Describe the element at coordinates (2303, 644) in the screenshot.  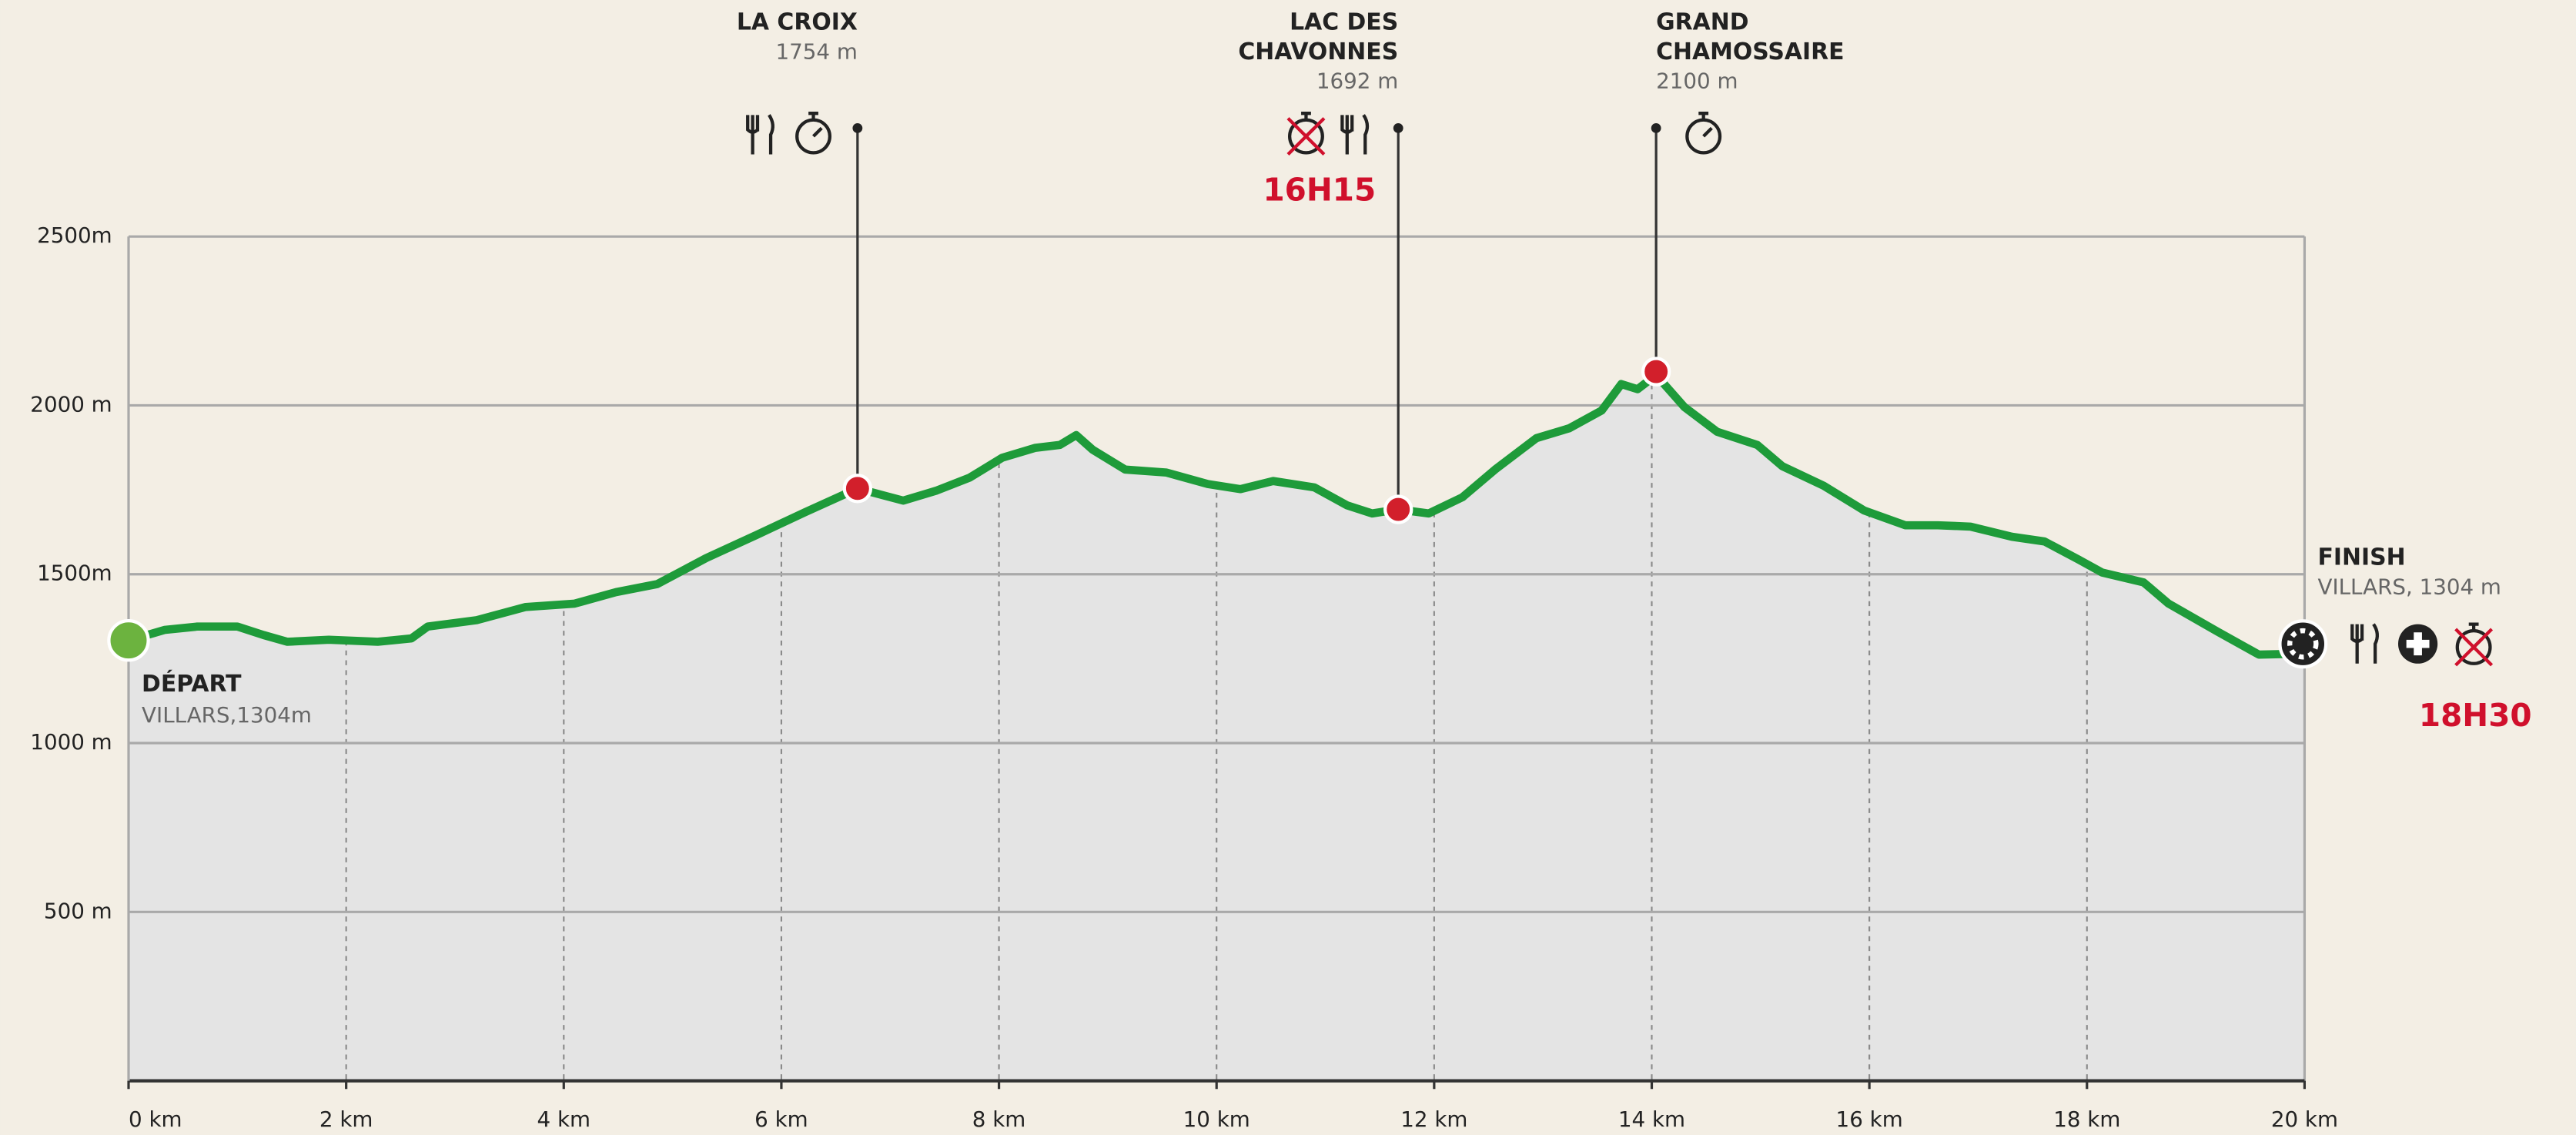
I see `finish-icon` at that location.